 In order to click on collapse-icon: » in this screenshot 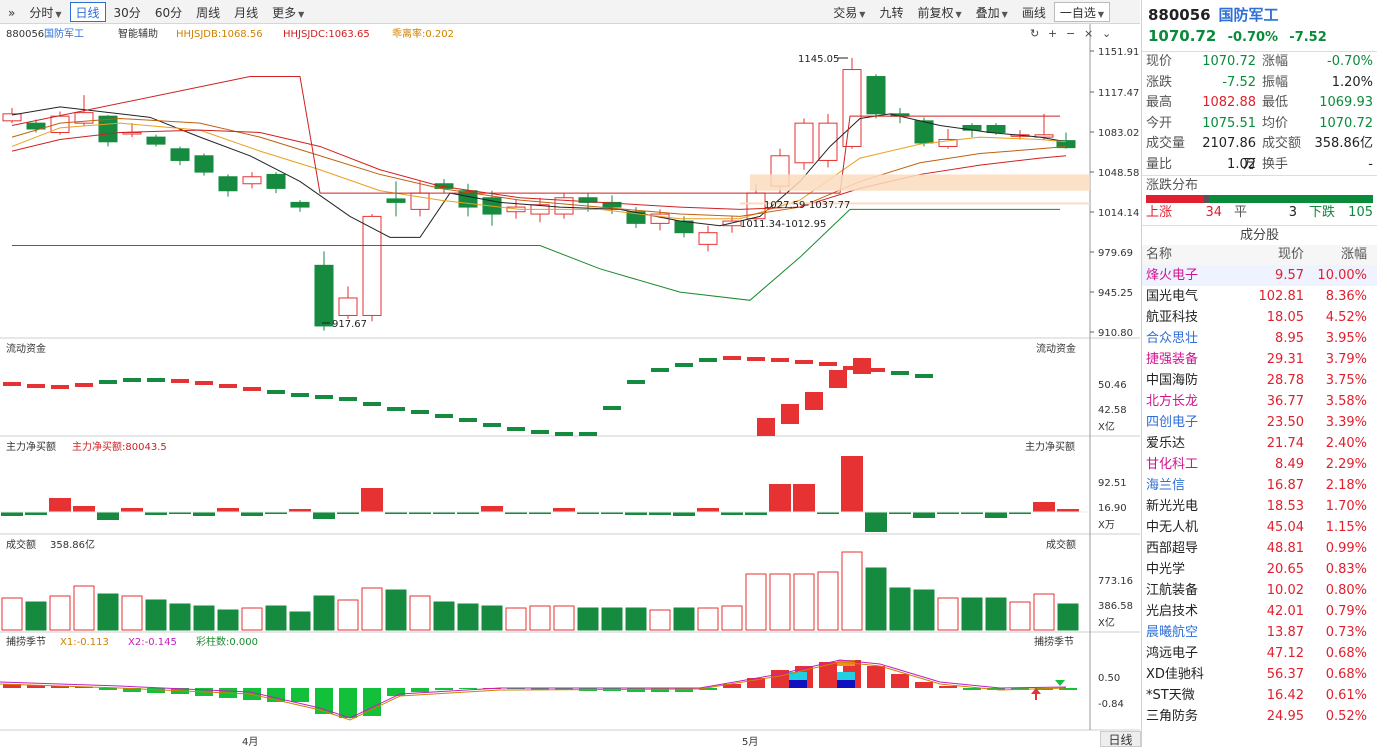, I will do `click(12, 12)`.